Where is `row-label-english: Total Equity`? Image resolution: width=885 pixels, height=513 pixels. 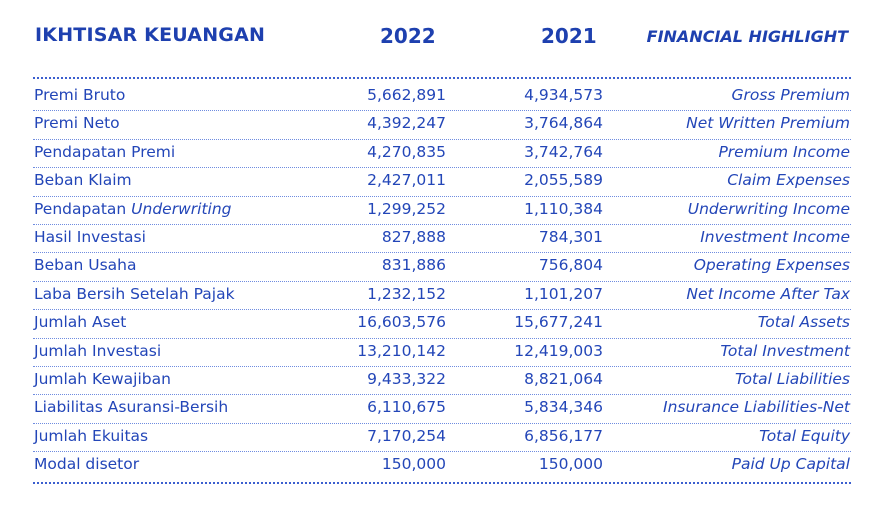 row-label-english: Total Equity is located at coordinates (804, 435).